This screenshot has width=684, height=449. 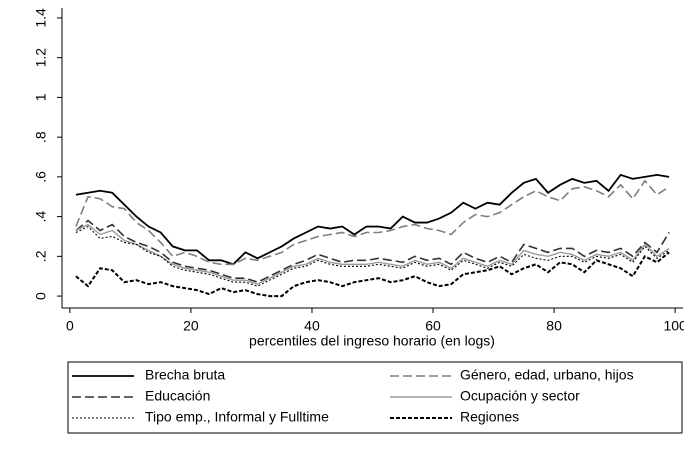 I want to click on legend-label: Educación, so click(x=177, y=396).